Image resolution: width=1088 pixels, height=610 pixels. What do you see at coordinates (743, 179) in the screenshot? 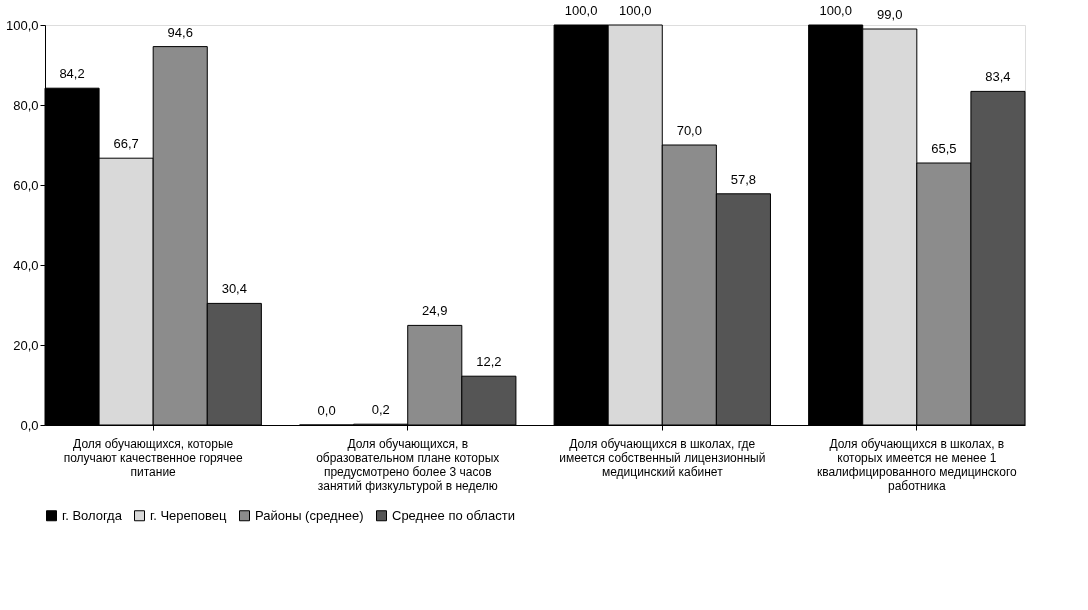
I see `data-label: 57,8` at bounding box center [743, 179].